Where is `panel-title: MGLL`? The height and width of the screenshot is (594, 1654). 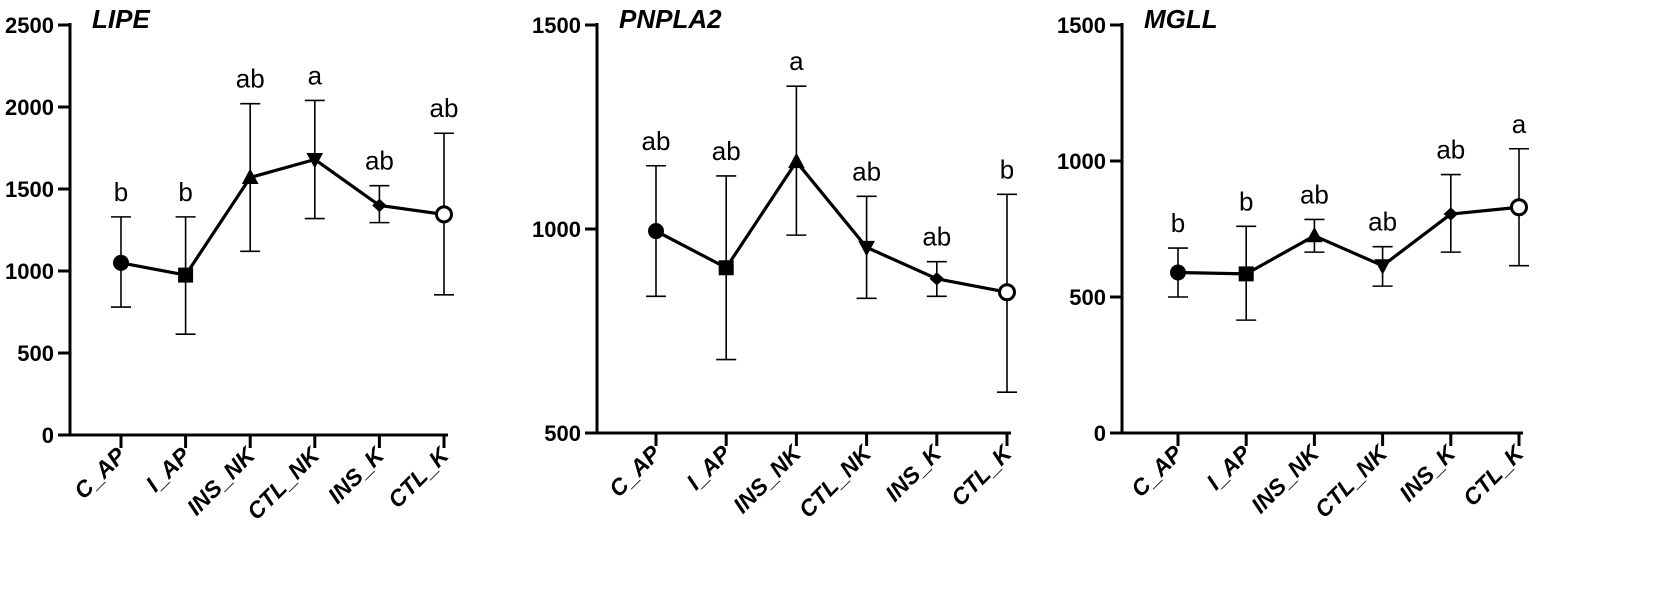 panel-title: MGLL is located at coordinates (1181, 19).